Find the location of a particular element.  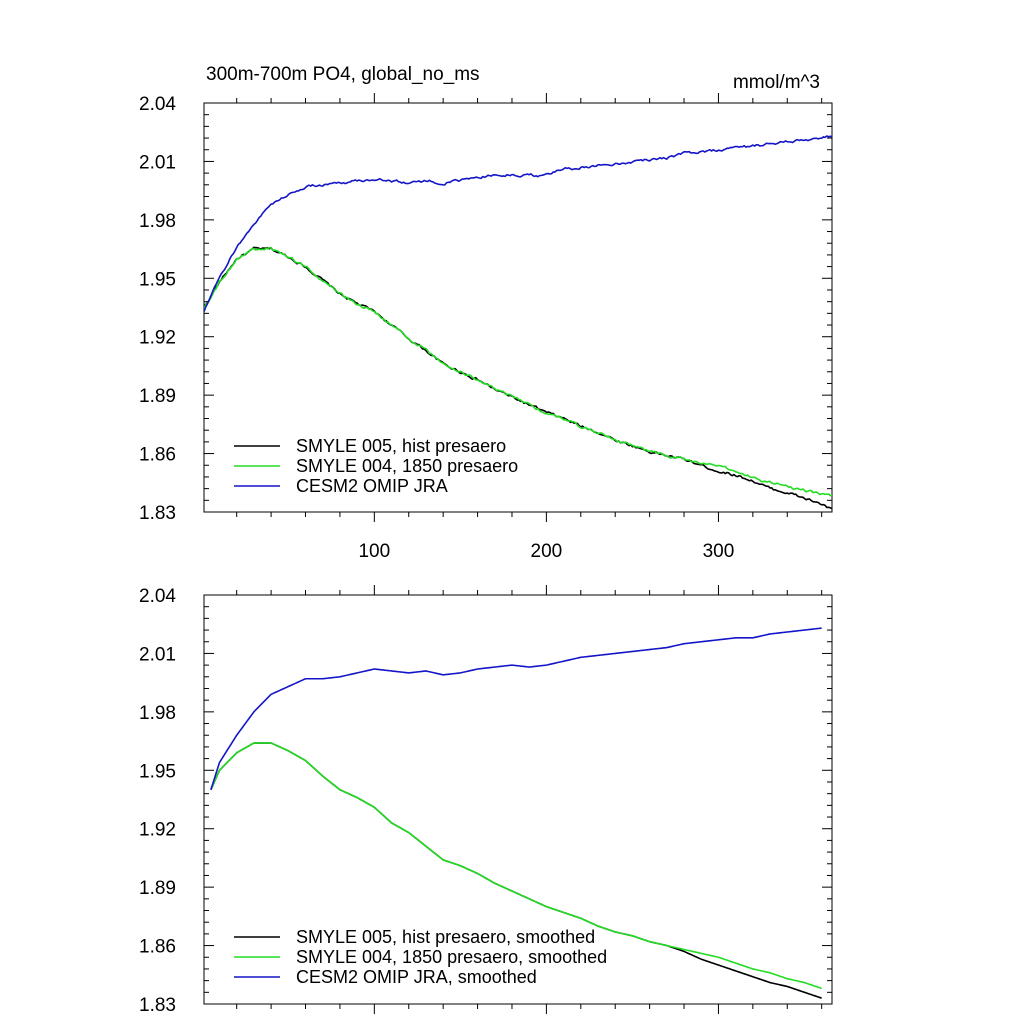

chart-title: 300m-700m PO4, global_no_ms is located at coordinates (343, 74).